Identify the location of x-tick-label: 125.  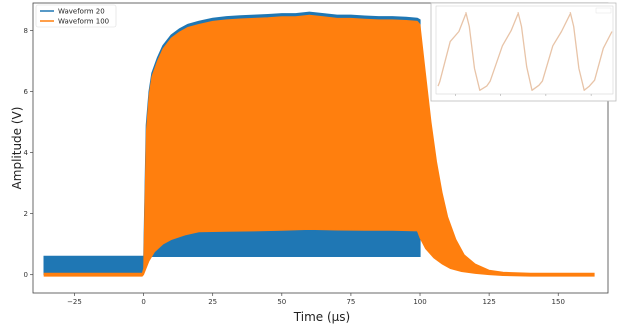
(488, 302).